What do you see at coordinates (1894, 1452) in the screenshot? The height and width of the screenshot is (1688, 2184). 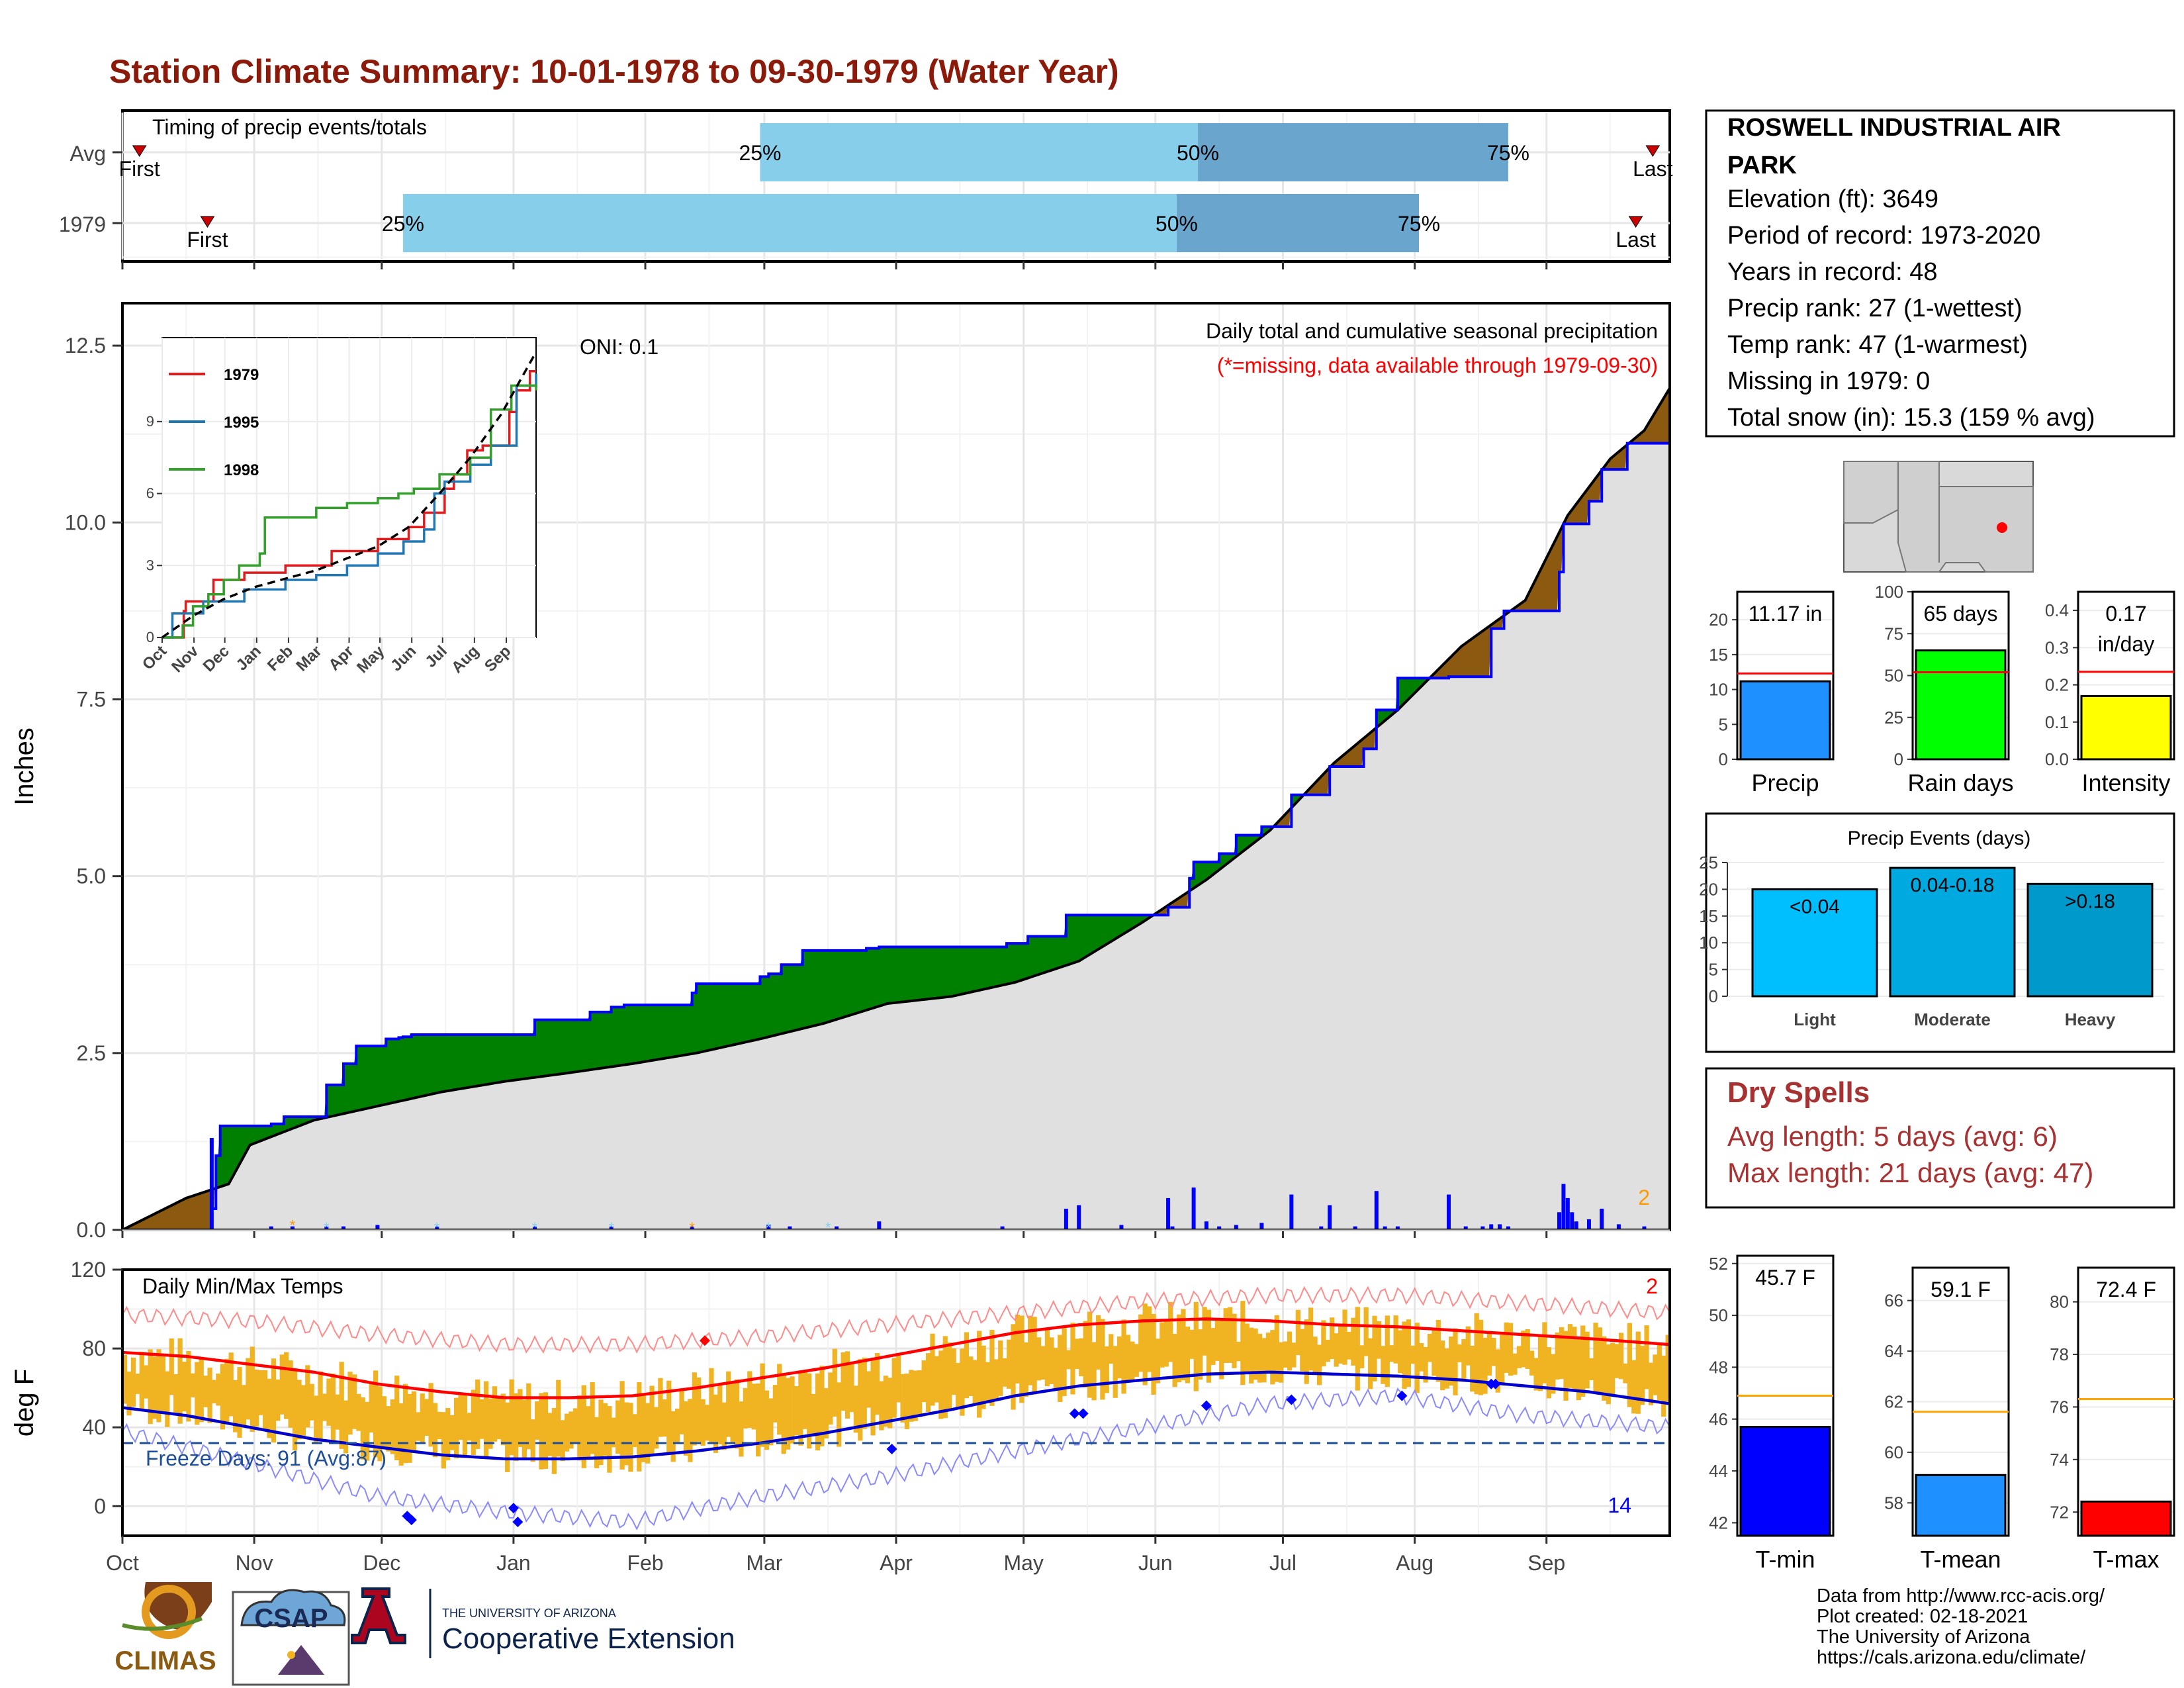 I see `t-mean-ytick-label: 60` at bounding box center [1894, 1452].